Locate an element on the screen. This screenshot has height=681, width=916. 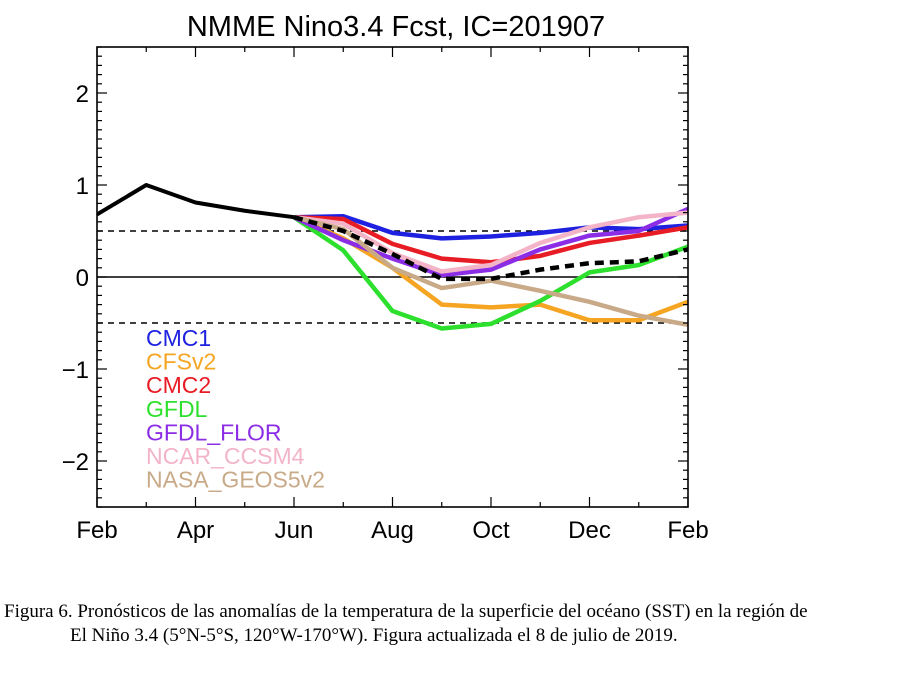
series-line-cmc1 is located at coordinates (489, 227).